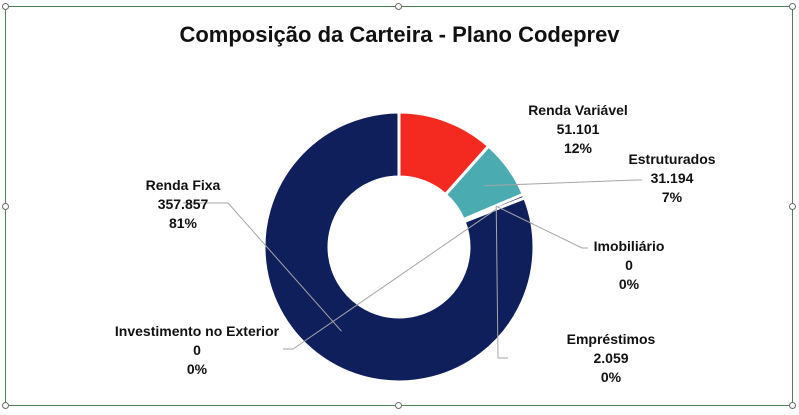  What do you see at coordinates (563, 183) in the screenshot?
I see `leader-line-estruturados` at bounding box center [563, 183].